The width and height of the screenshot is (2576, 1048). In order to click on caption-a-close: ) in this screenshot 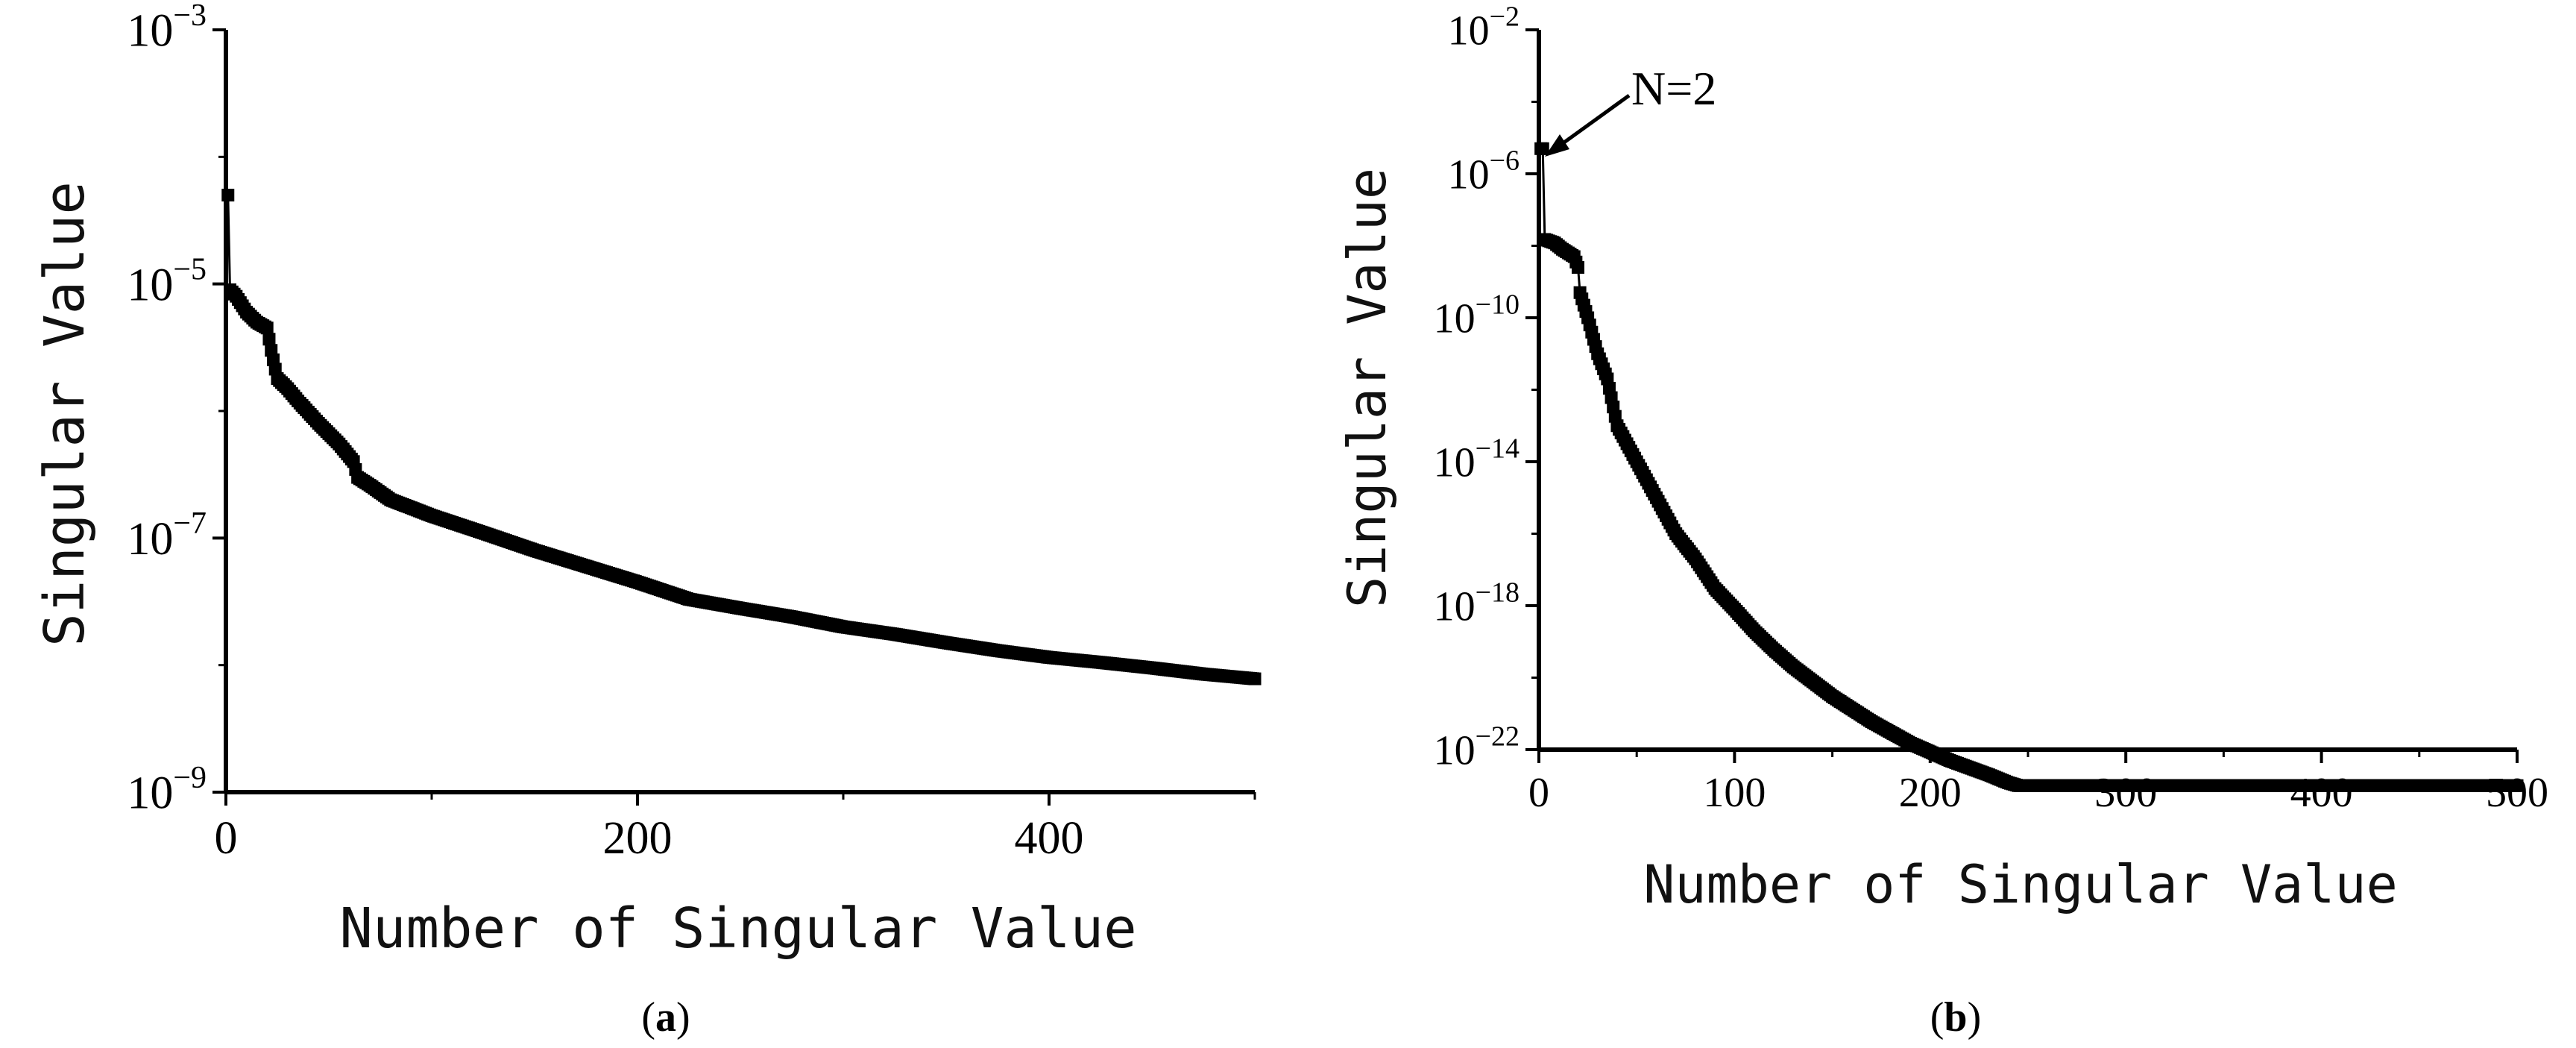, I will do `click(683, 1017)`.